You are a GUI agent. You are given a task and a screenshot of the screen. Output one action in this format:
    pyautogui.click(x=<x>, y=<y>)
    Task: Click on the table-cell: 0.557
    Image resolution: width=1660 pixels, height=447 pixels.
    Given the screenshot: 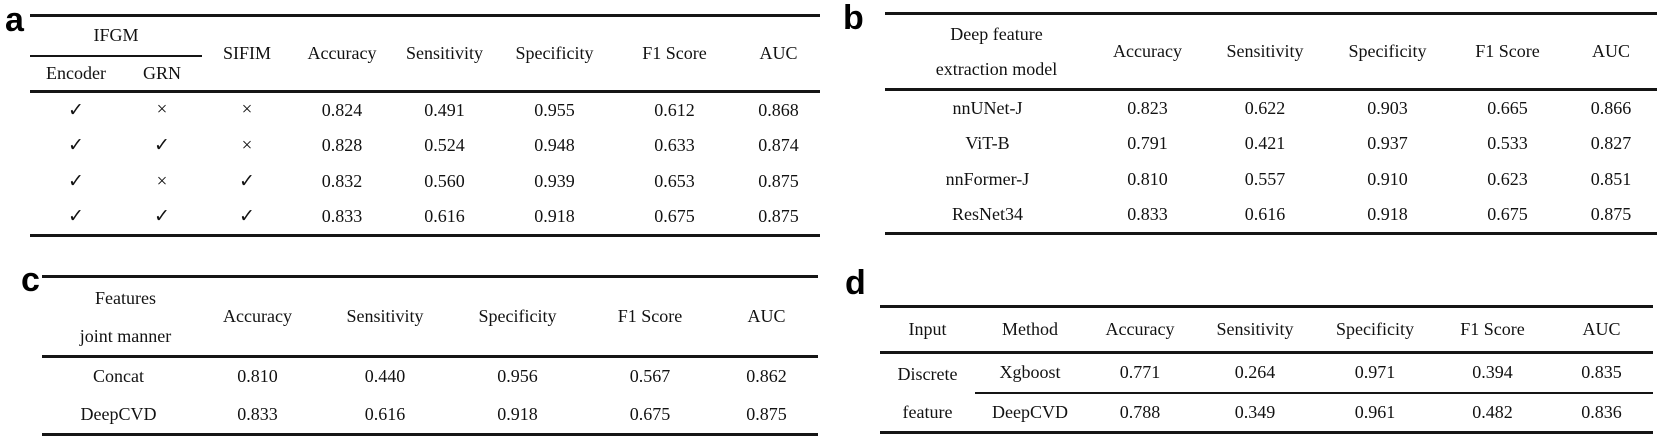 What is the action you would take?
    pyautogui.click(x=1265, y=179)
    